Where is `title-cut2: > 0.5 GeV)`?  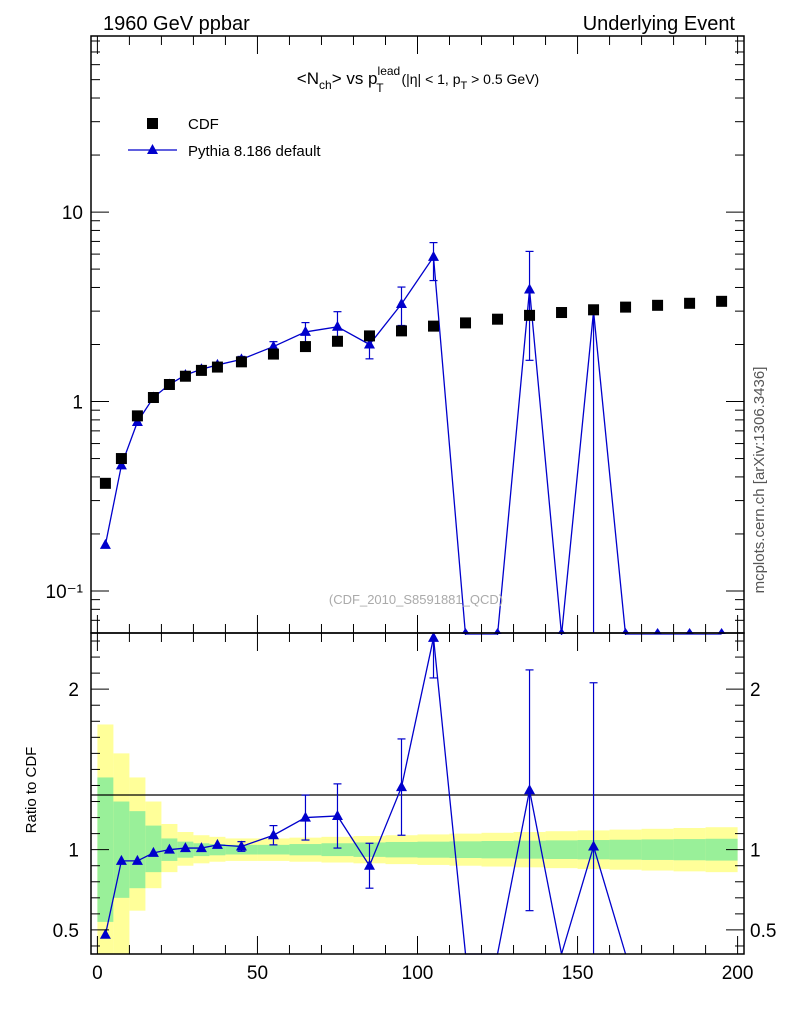
title-cut2: > 0.5 GeV) is located at coordinates (503, 79).